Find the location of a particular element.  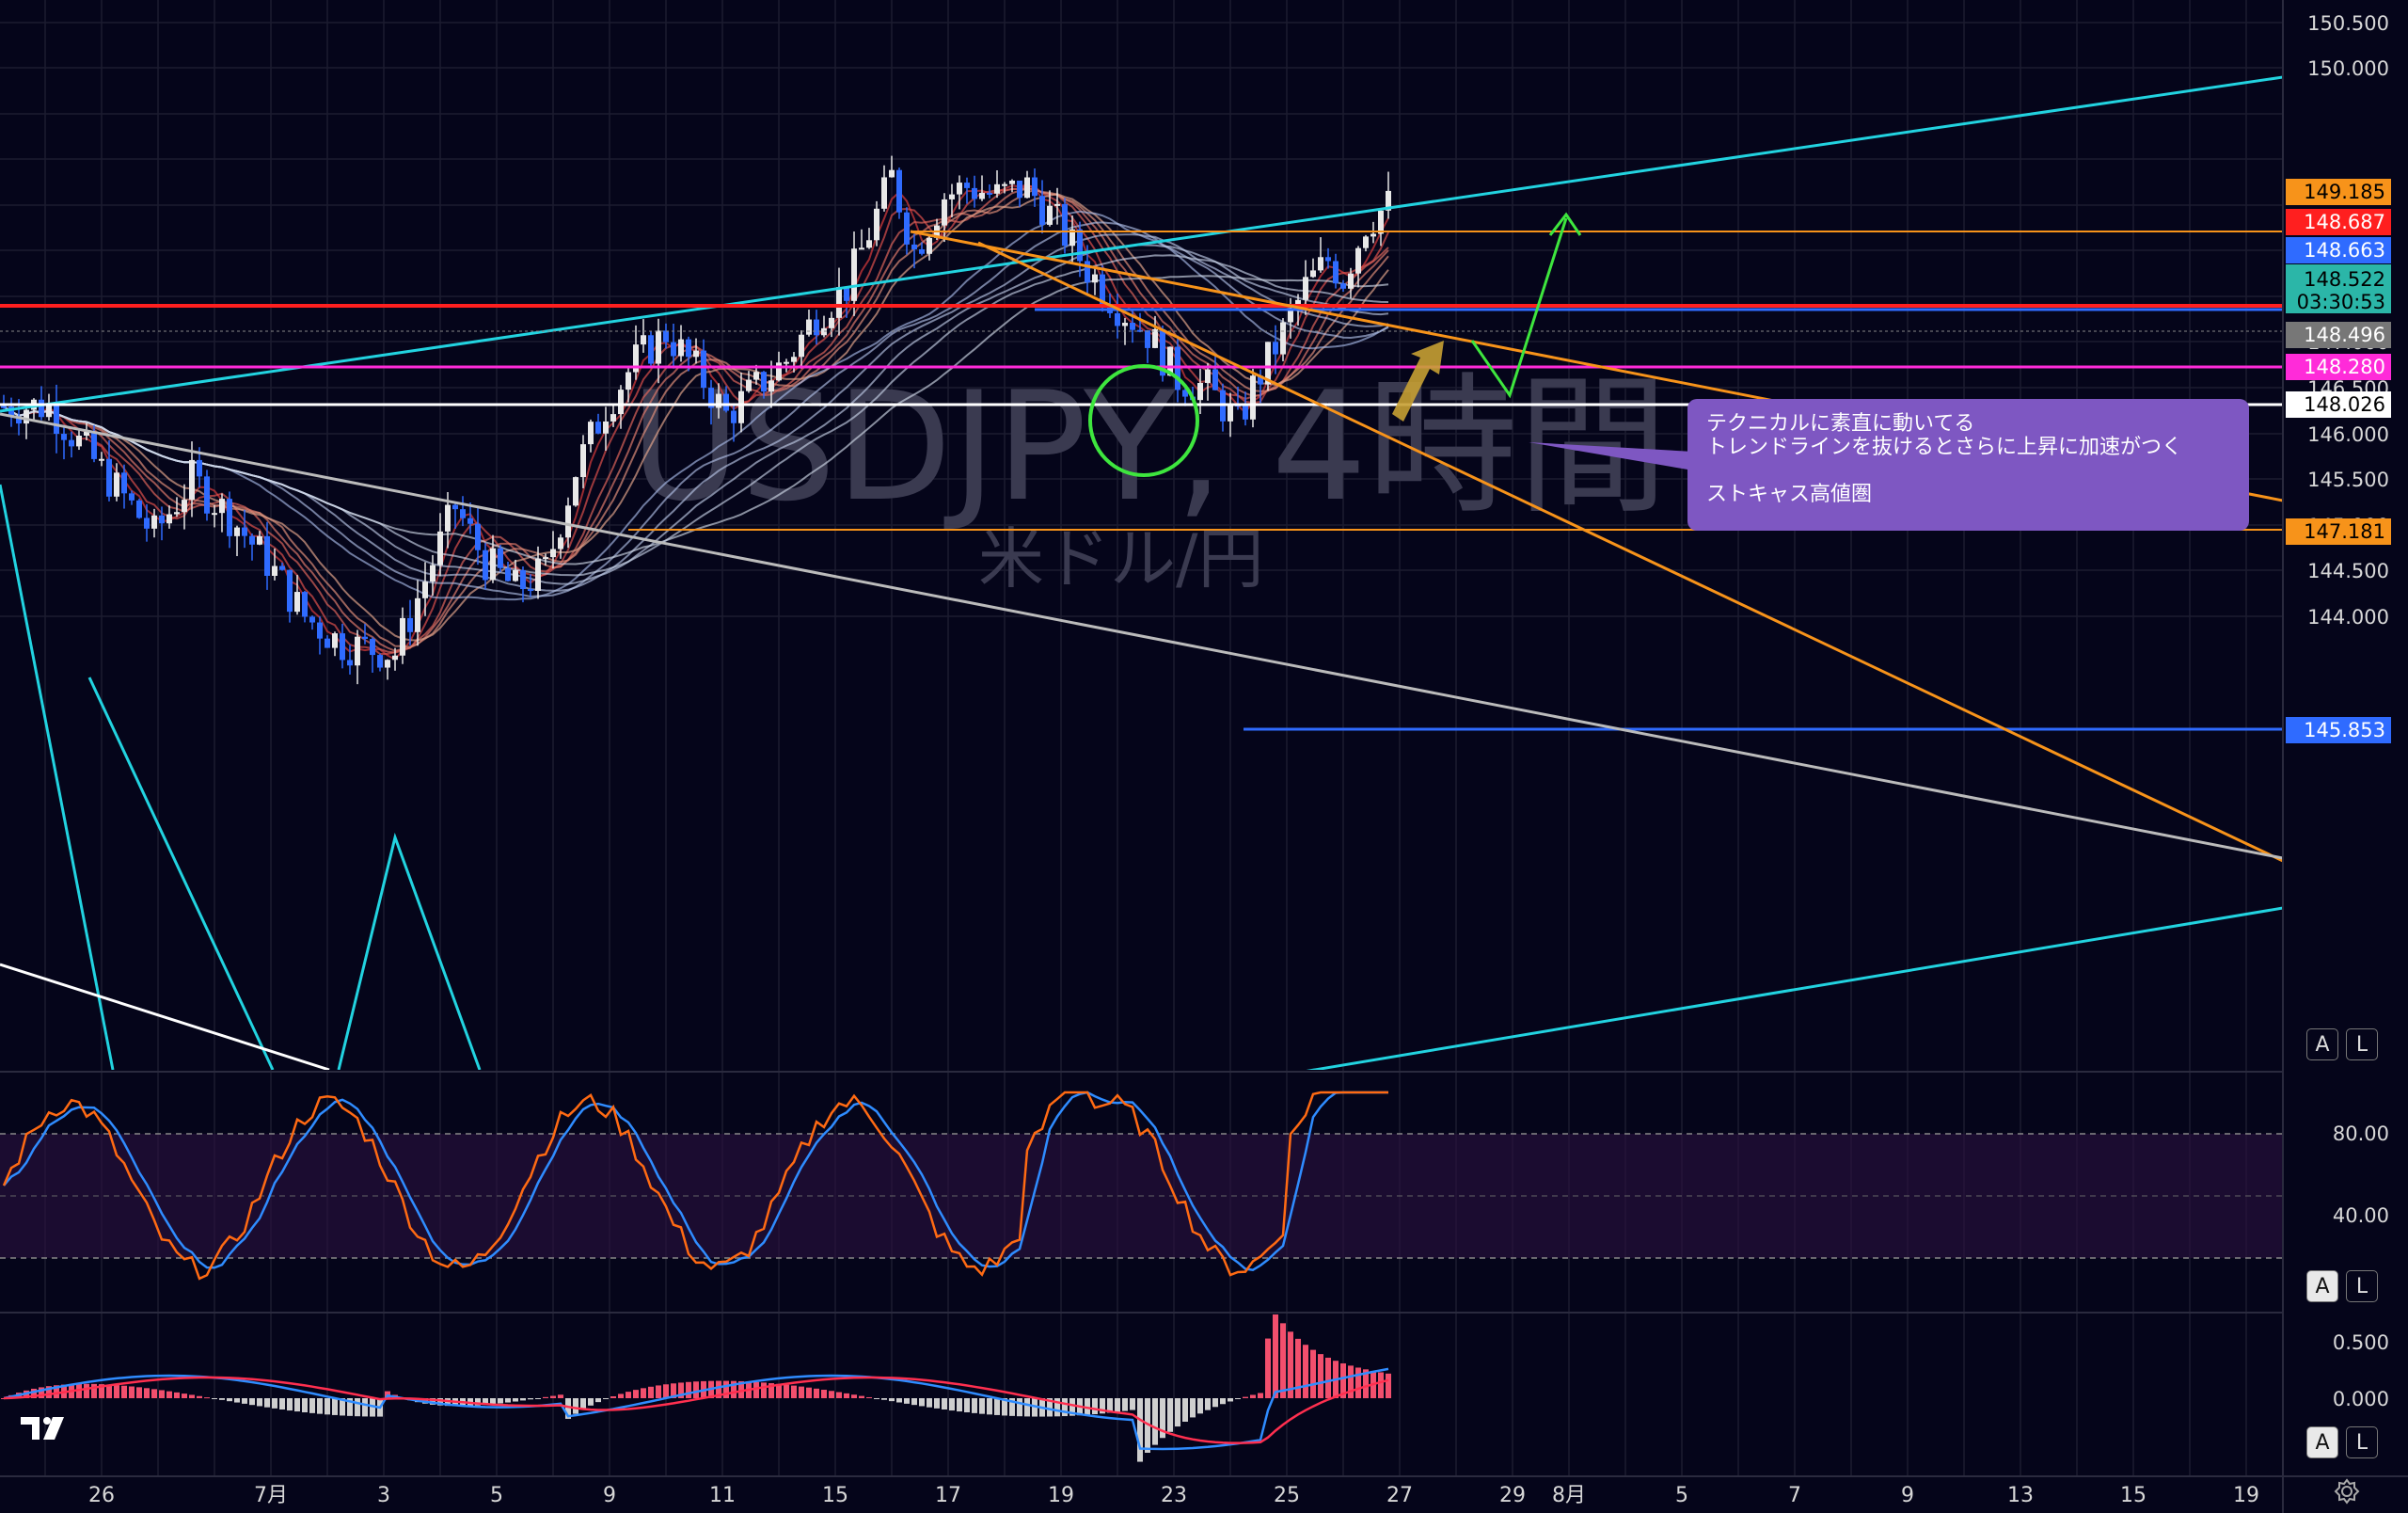

green-arrowhead is located at coordinates (1565, 224).